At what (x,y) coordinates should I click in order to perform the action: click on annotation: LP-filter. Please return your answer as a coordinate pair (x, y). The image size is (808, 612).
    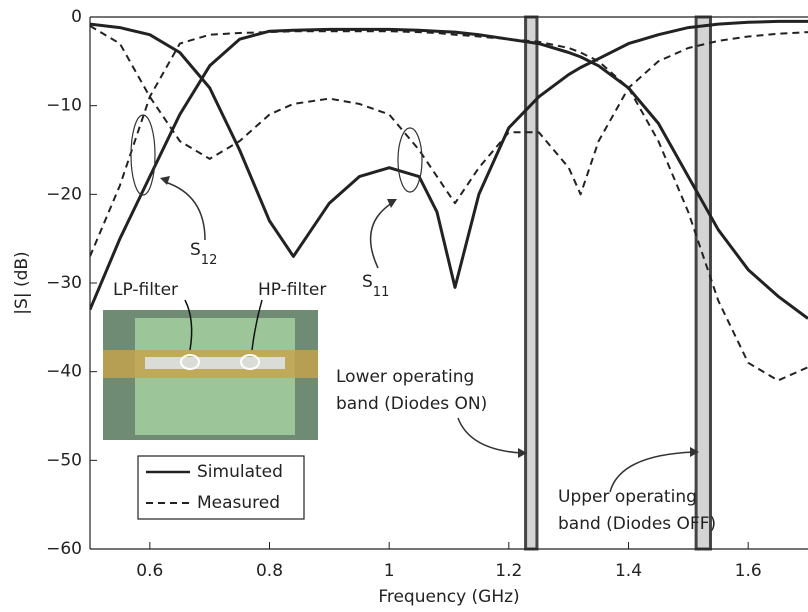
    Looking at the image, I should click on (145, 290).